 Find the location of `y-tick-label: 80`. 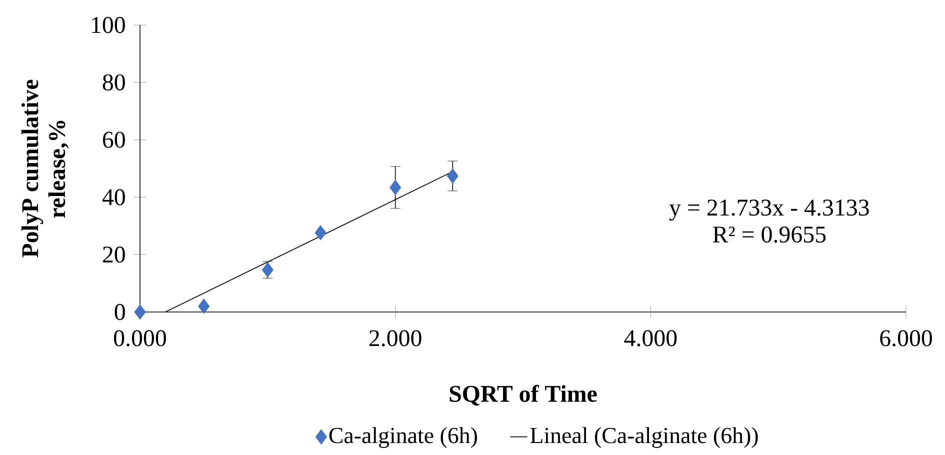

y-tick-label: 80 is located at coordinates (113, 82).